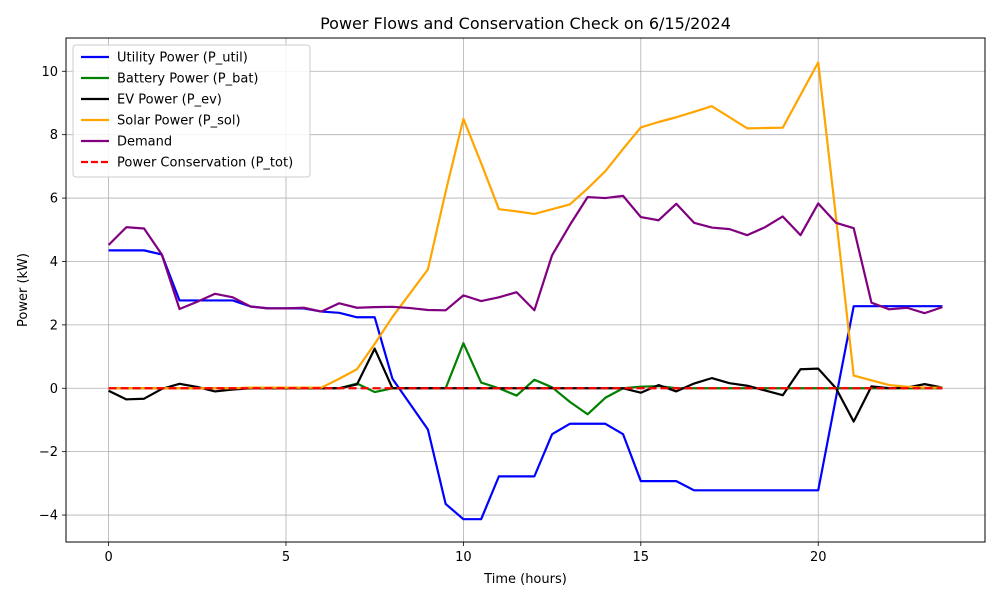 This screenshot has width=1000, height=600. What do you see at coordinates (54, 325) in the screenshot?
I see `y-tick-label: 2` at bounding box center [54, 325].